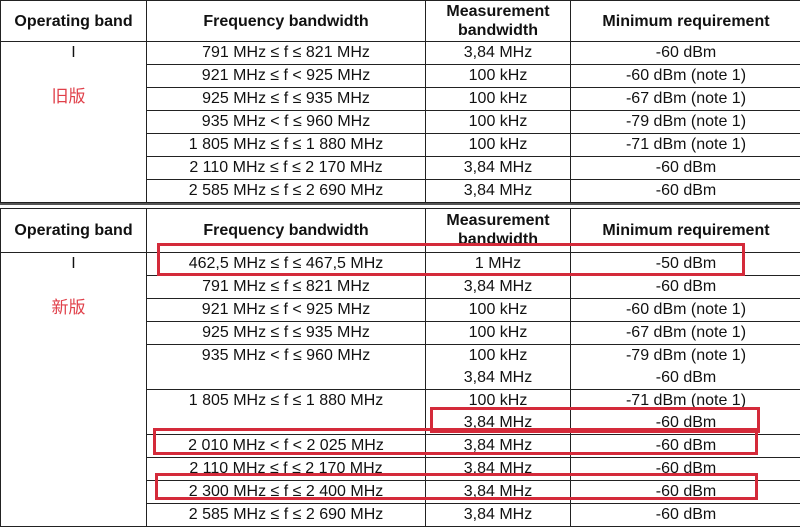  I want to click on version-label: 旧版, so click(74, 97).